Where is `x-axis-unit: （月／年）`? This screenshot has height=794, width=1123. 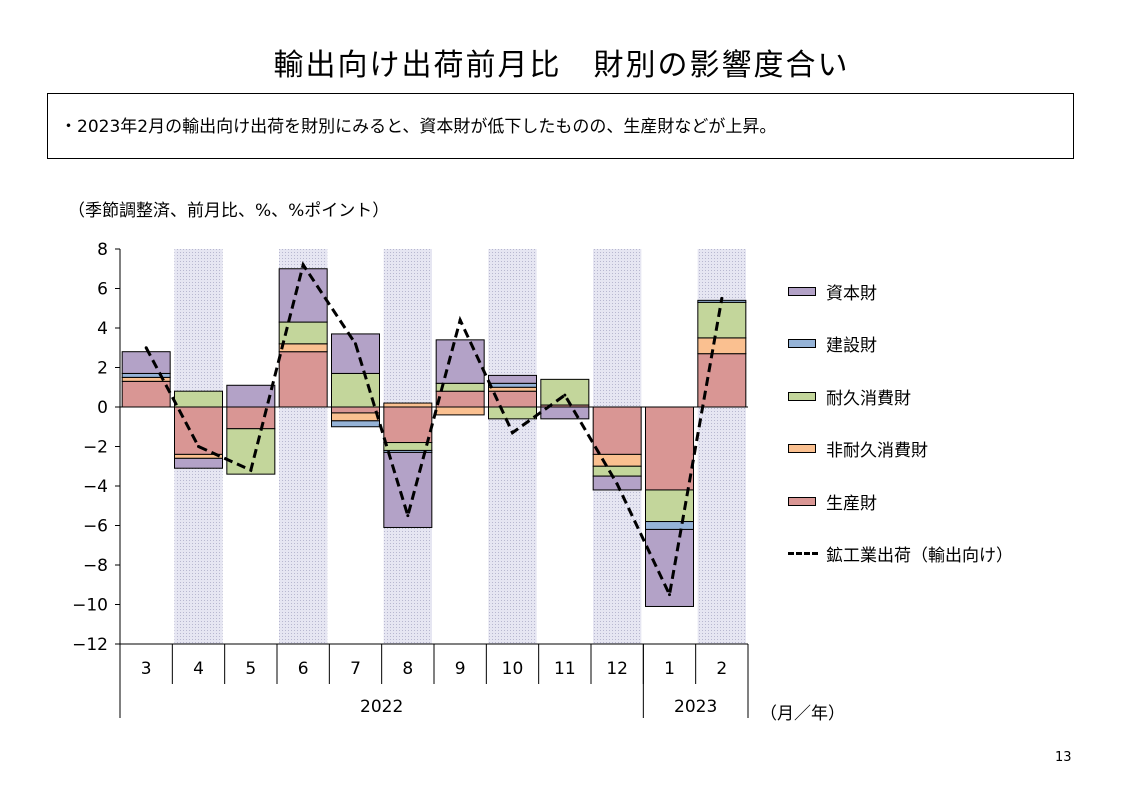
x-axis-unit: （月／年） is located at coordinates (802, 714).